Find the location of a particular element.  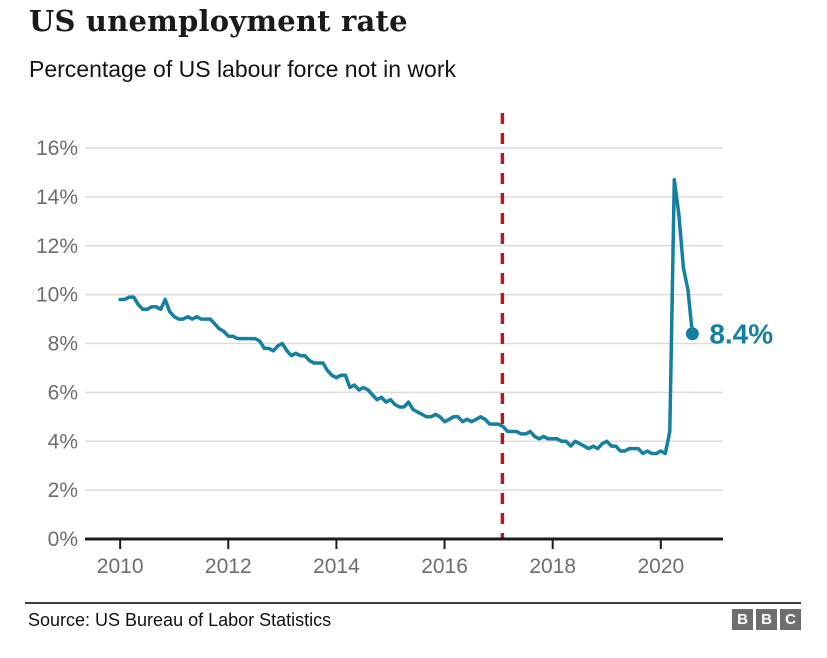

x-axis-tick-label: 2016 is located at coordinates (444, 566).